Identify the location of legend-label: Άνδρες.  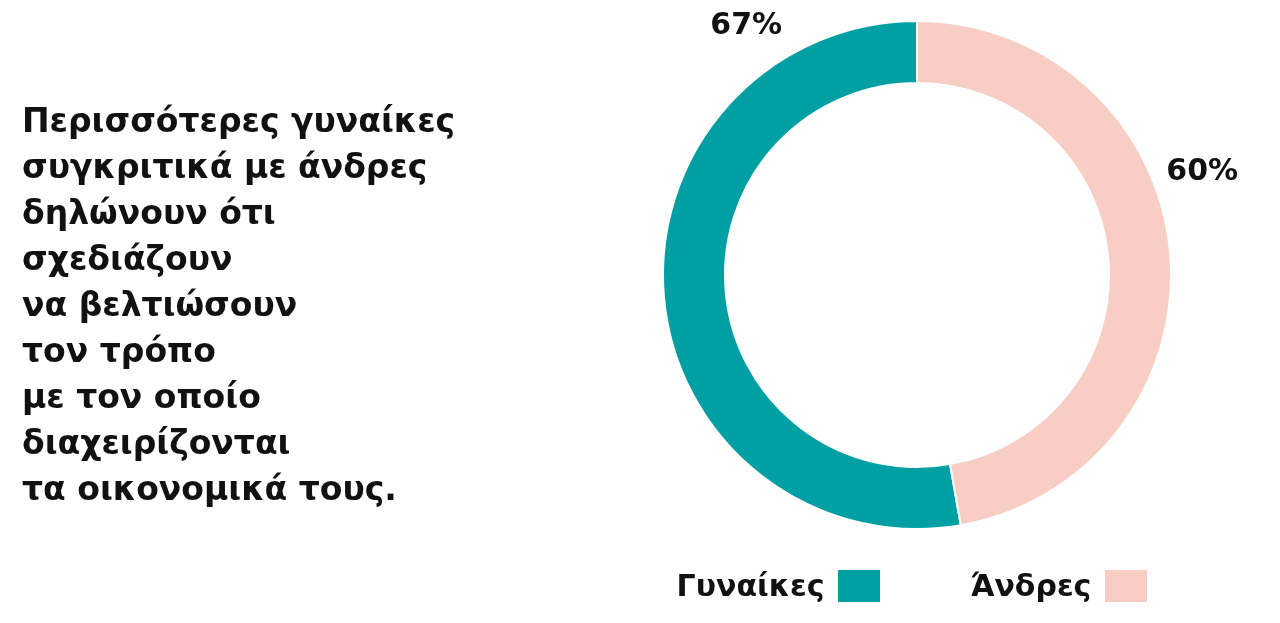
(1031, 585).